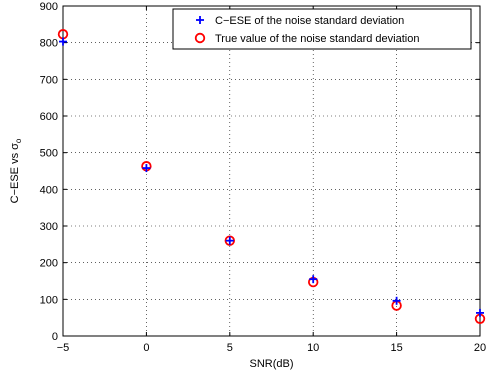 This screenshot has height=376, width=486. What do you see at coordinates (49, 44) in the screenshot?
I see `y-tick-label: 800` at bounding box center [49, 44].